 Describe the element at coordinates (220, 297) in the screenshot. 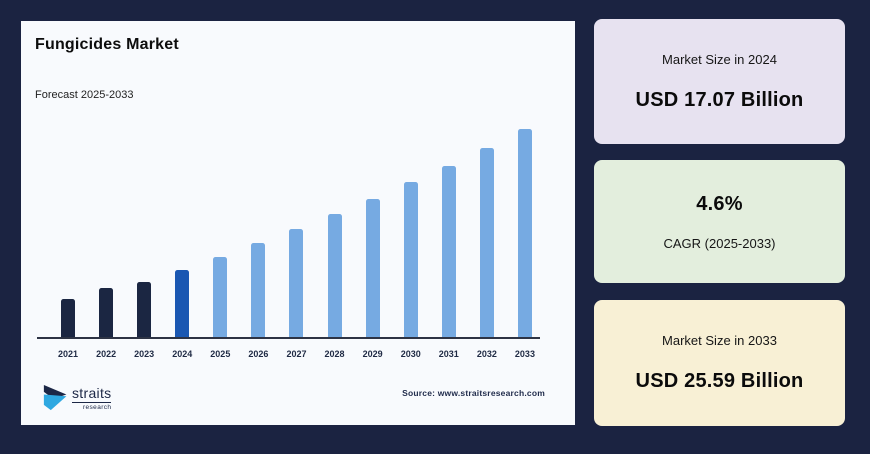

I see `bar-2025` at that location.